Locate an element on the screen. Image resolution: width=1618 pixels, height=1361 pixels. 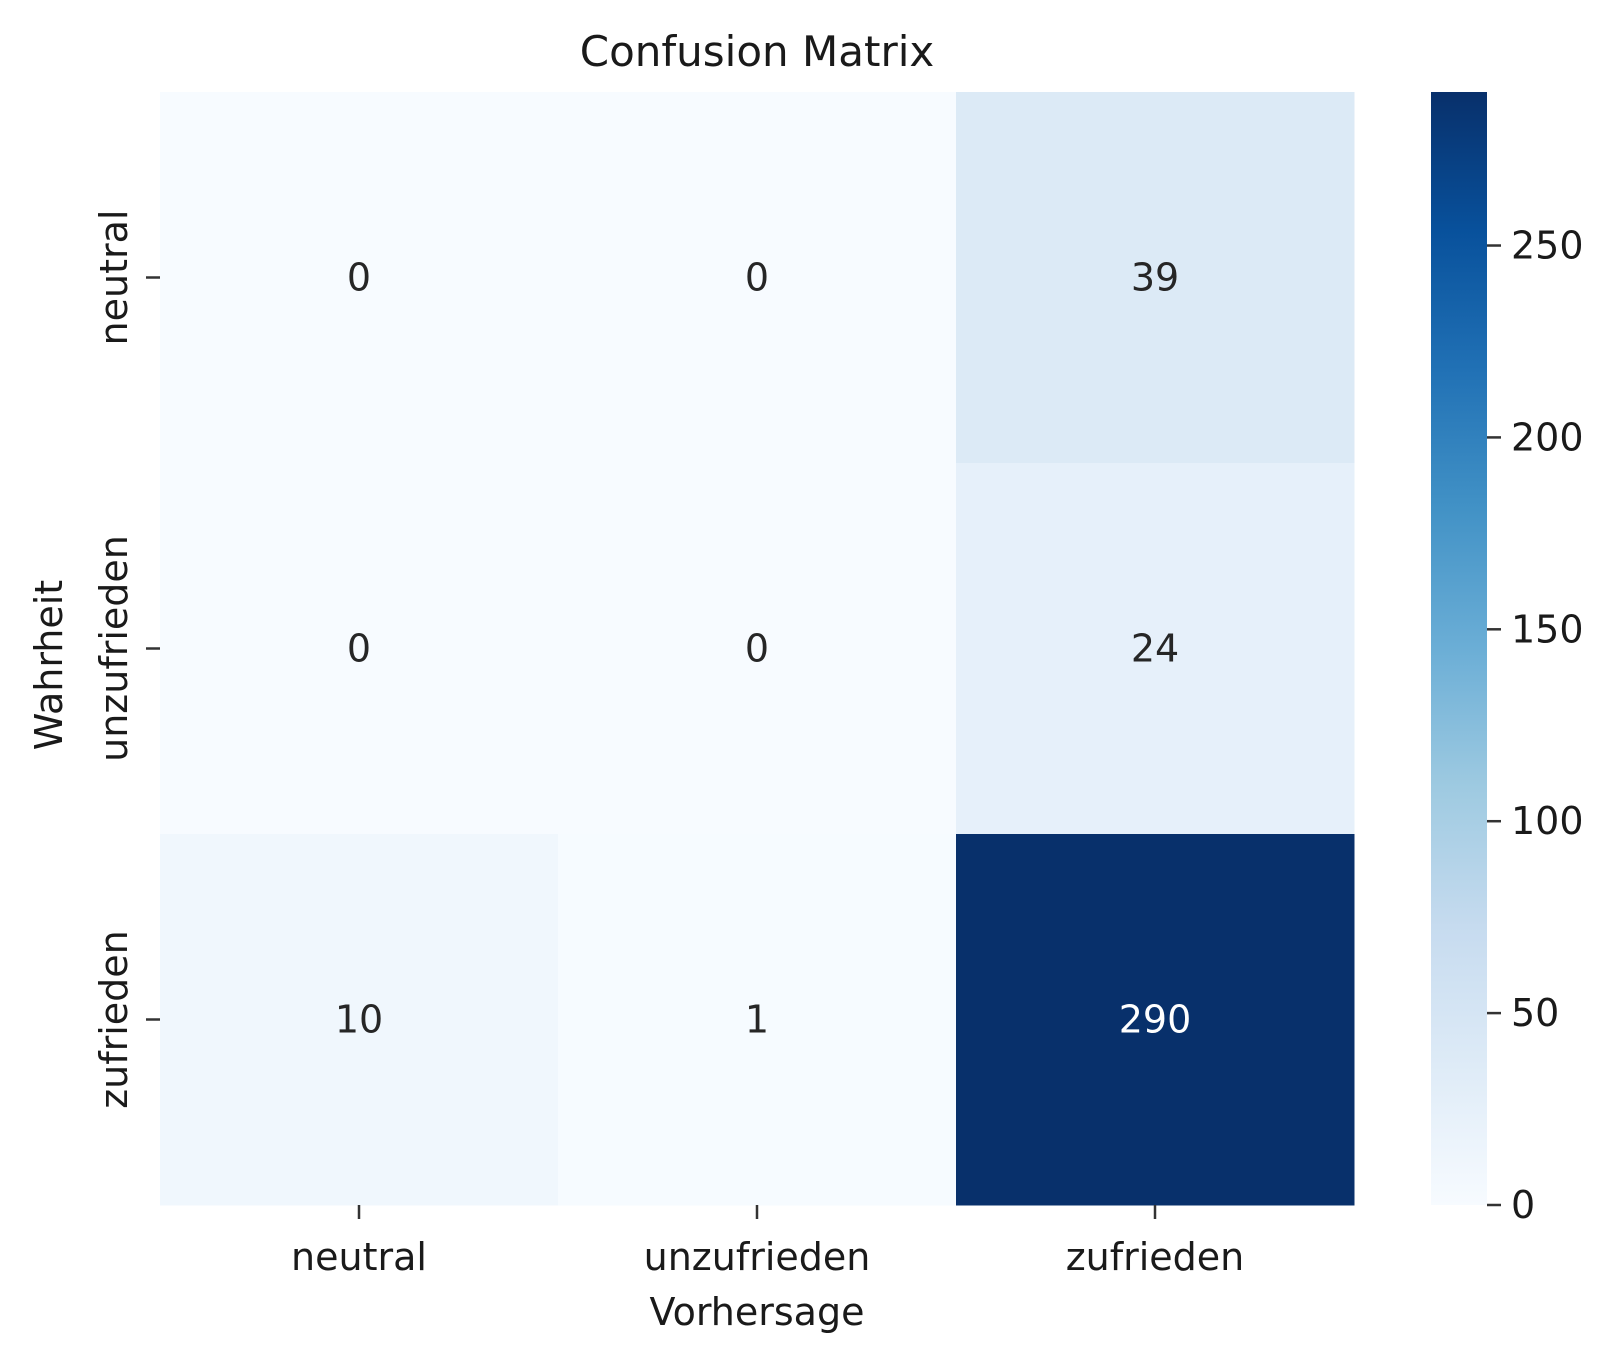
colorbar-tick-label: 100 is located at coordinates (1547, 821).